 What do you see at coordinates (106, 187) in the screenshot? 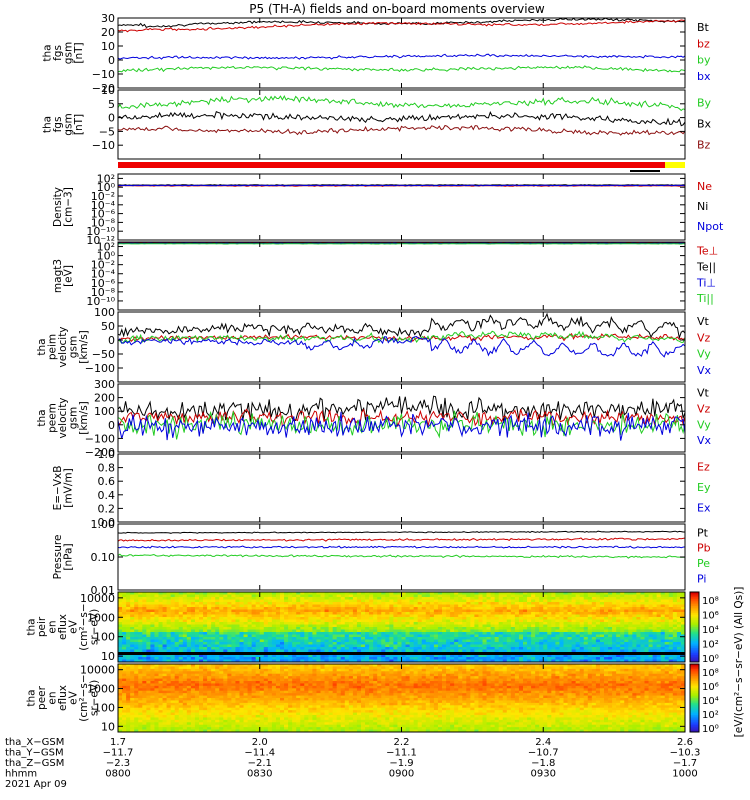
I see `y-tick-label: 10⁰` at bounding box center [106, 187].